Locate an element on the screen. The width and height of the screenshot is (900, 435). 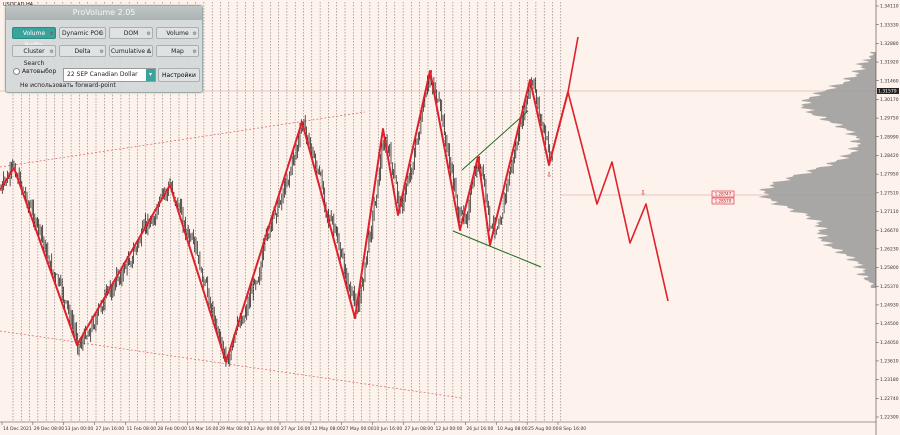
time-tick-label: 13 Apr 00:00 is located at coordinates (264, 429).